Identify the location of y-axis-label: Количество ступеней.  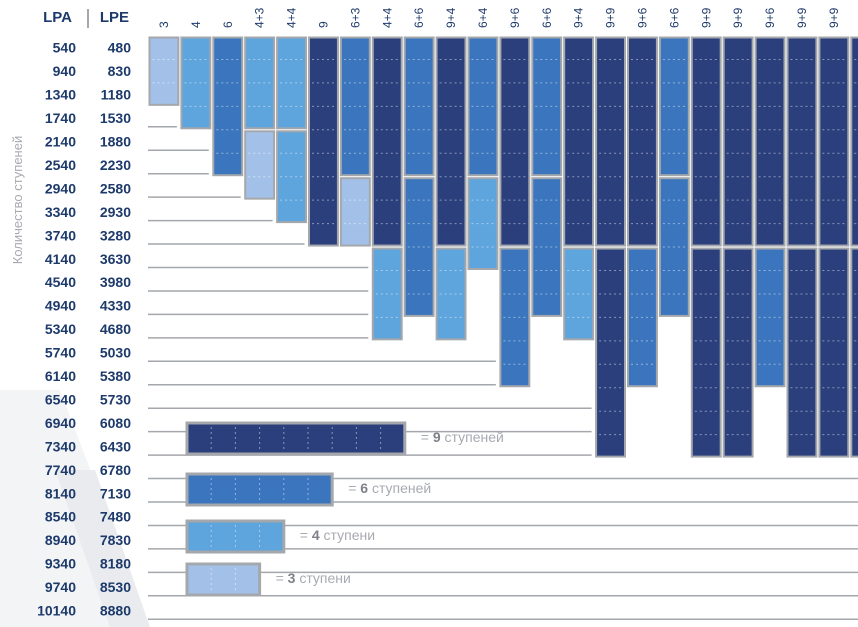
(17, 200).